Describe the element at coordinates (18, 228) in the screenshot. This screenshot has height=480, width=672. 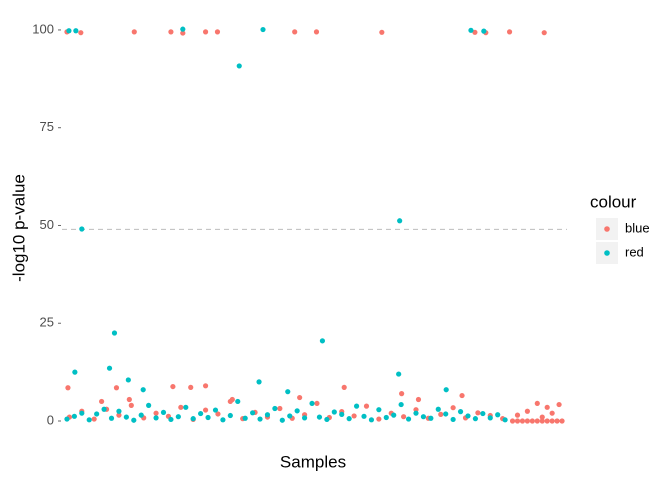
I see `y-axis-title: -log10 p-value` at that location.